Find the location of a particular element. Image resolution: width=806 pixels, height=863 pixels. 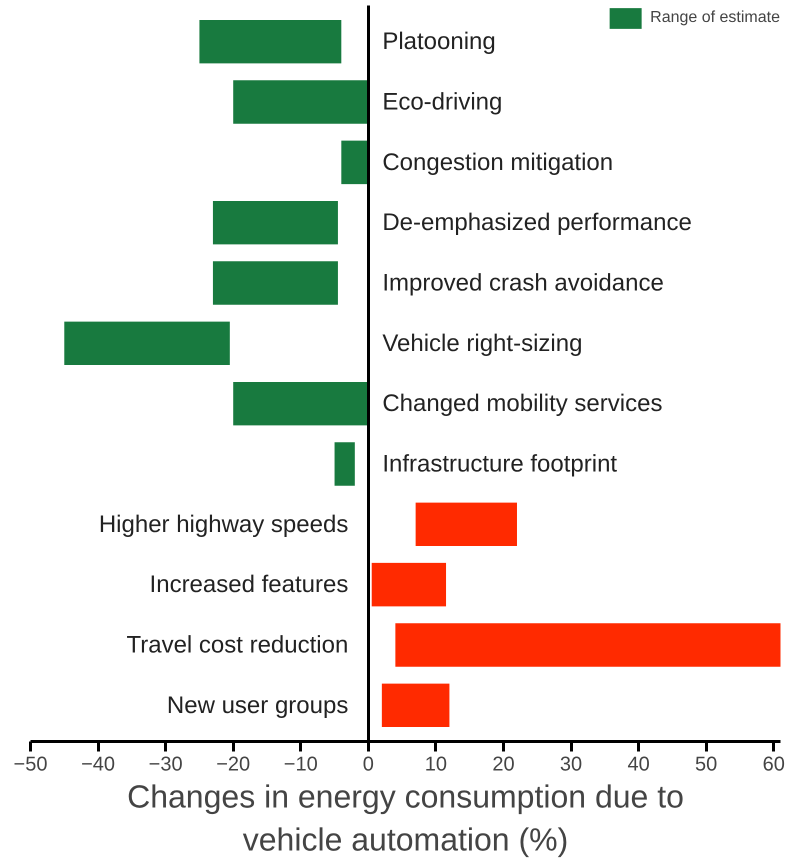

y-tick-label: Travel cost reduction is located at coordinates (237, 644).